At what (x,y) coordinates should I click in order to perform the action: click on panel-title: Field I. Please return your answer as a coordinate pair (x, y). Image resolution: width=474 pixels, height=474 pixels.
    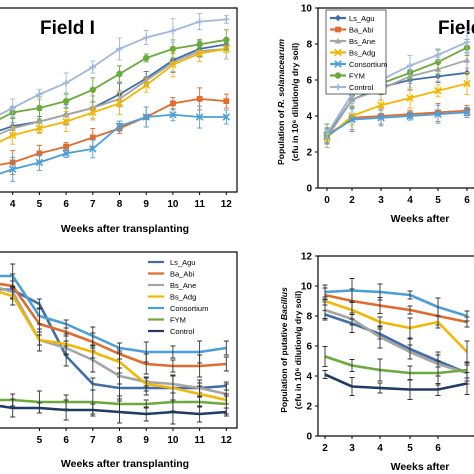
    Looking at the image, I should click on (67, 28).